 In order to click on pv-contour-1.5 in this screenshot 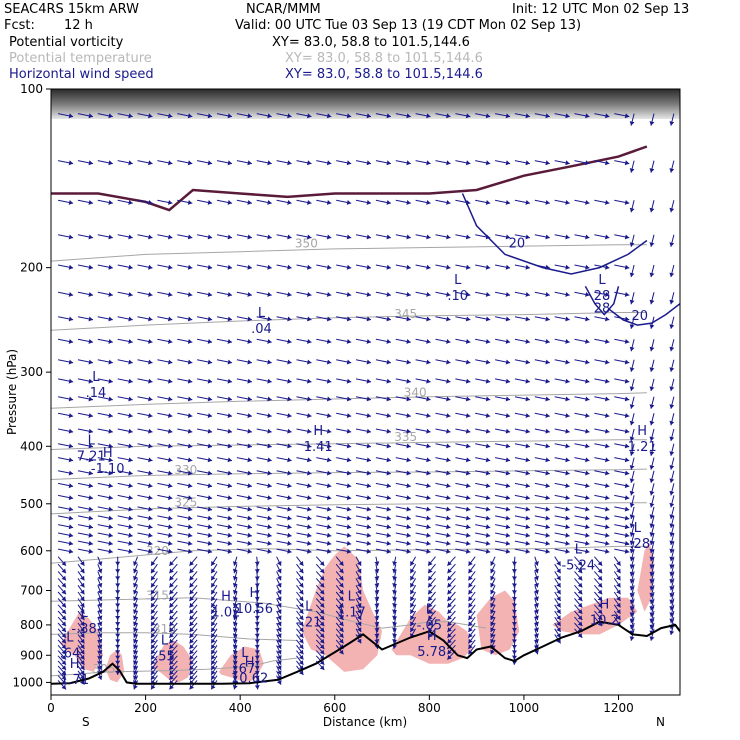, I will do `click(349, 178)`.